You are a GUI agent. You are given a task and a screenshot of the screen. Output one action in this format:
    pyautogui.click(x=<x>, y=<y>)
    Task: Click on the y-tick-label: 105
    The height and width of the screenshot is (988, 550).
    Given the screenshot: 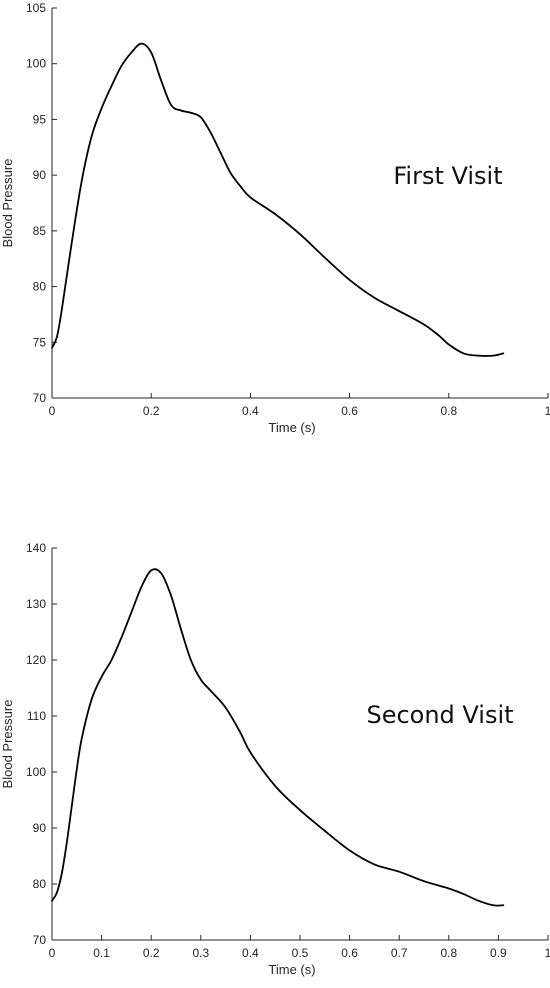 What is the action you would take?
    pyautogui.click(x=36, y=8)
    